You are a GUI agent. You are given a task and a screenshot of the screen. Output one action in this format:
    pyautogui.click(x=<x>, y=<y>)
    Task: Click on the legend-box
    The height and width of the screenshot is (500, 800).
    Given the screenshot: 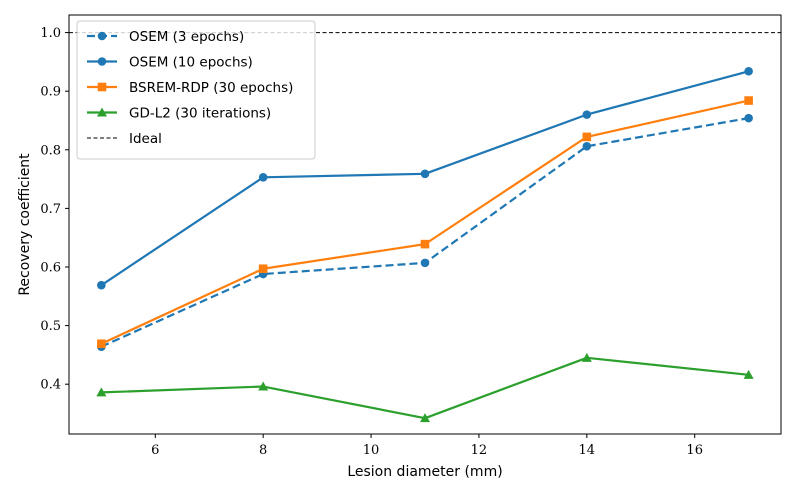 What is the action you would take?
    pyautogui.click(x=196, y=90)
    